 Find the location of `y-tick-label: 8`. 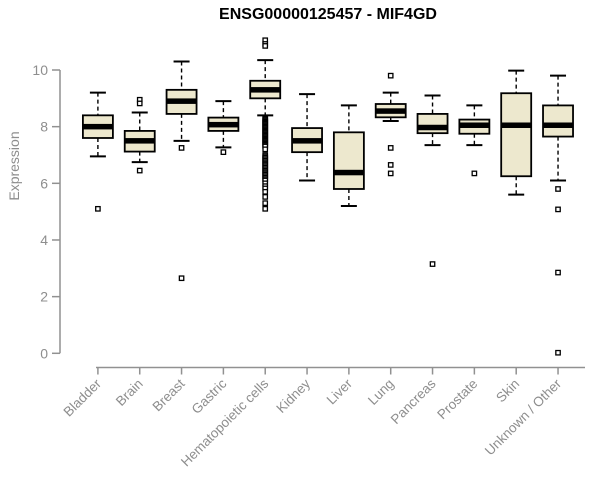

y-tick-label: 8 is located at coordinates (44, 127).